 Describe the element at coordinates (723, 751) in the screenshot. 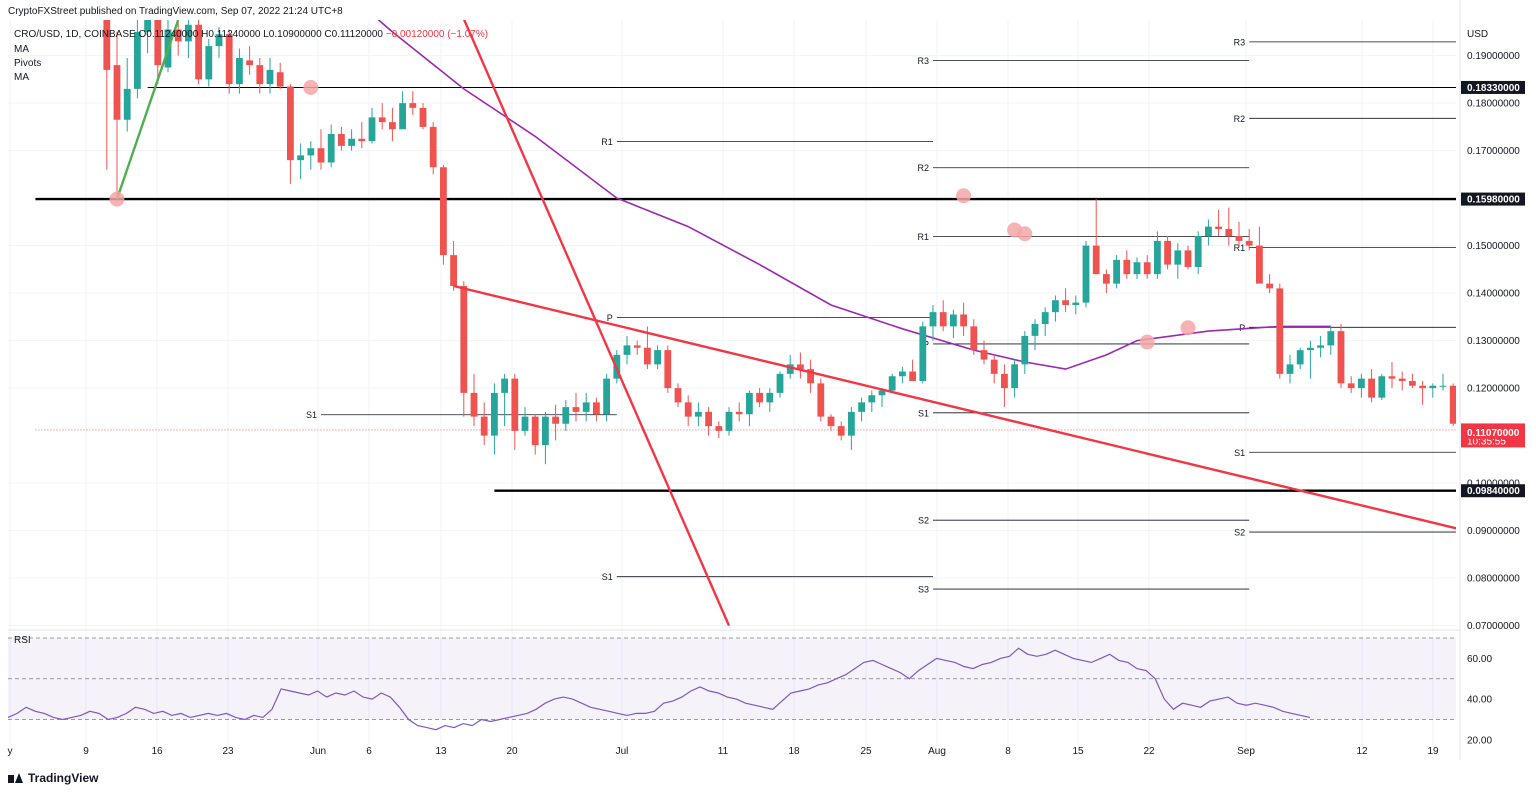

I see `x-tick-label: 11` at that location.